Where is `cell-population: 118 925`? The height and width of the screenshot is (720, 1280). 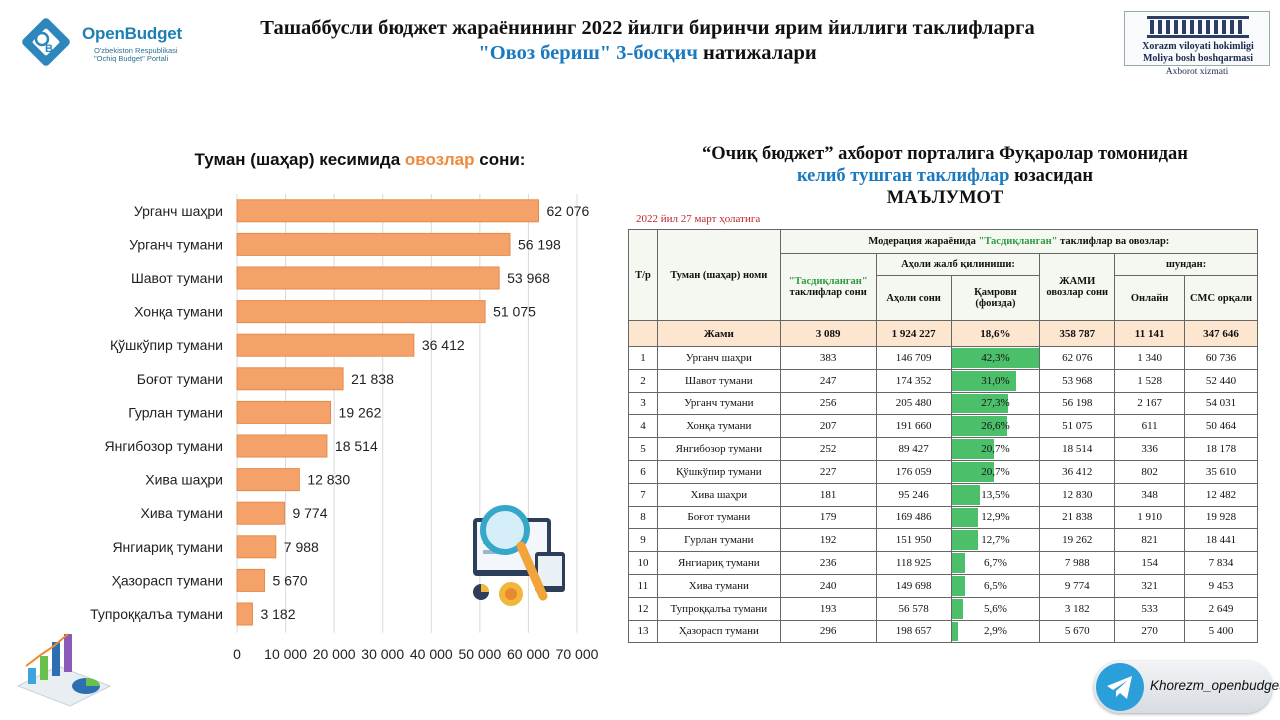 cell-population: 118 925 is located at coordinates (913, 563).